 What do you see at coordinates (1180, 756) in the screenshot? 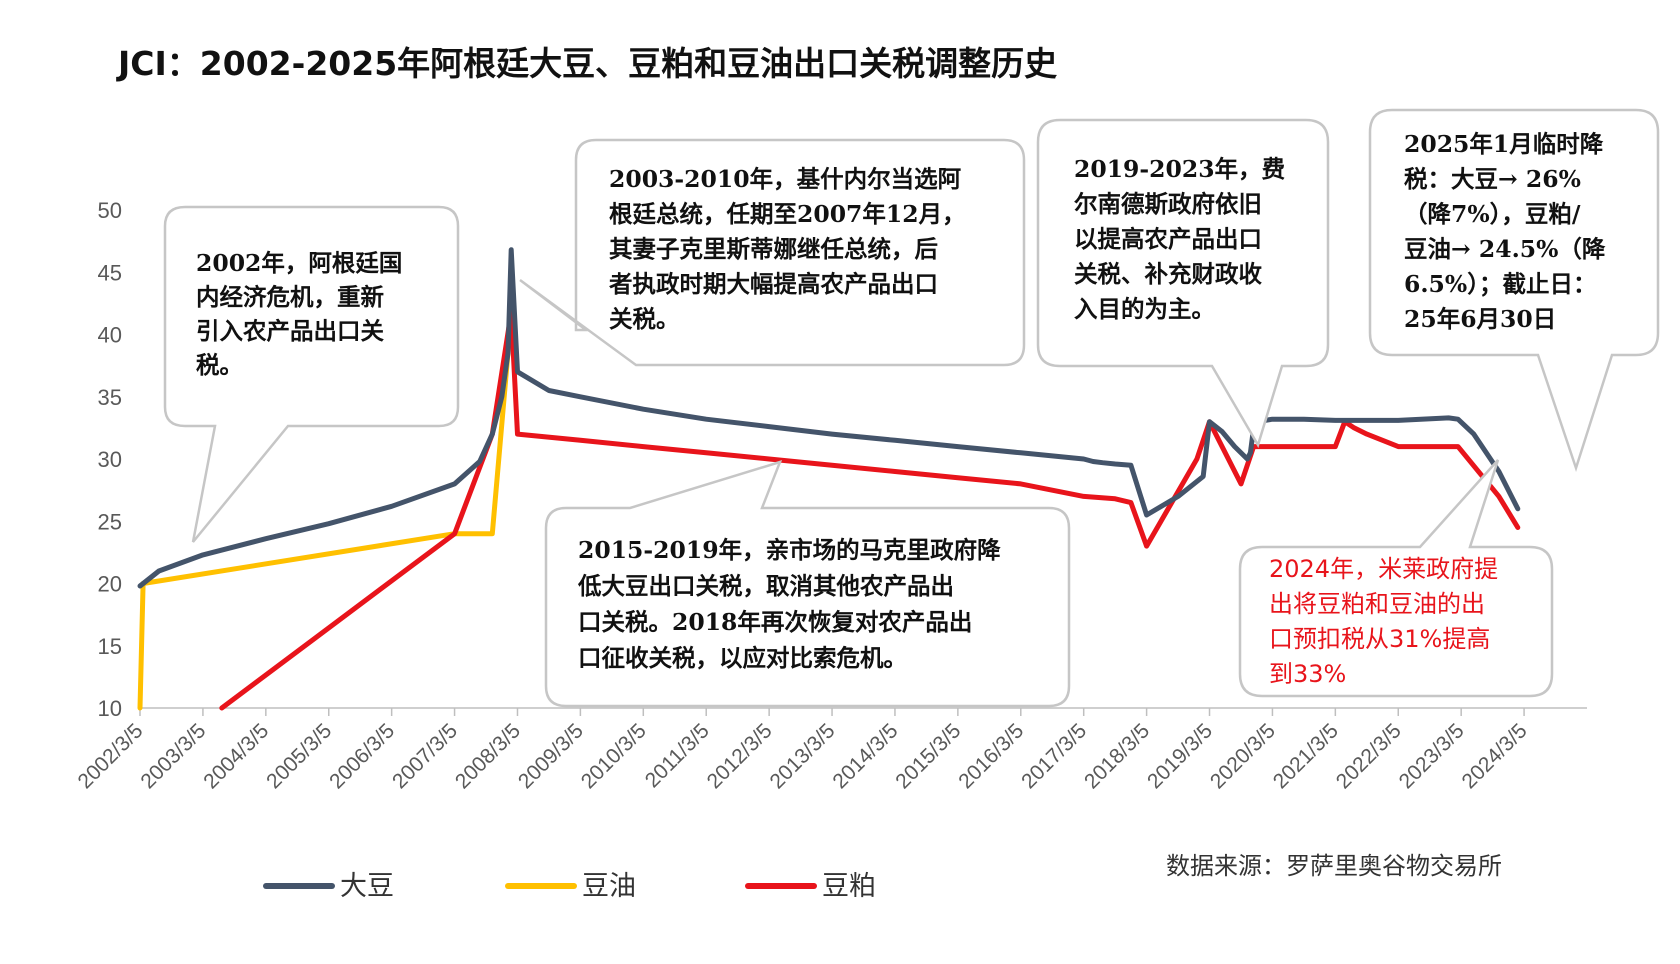
I see `x-tick-label: 2019/3/5` at bounding box center [1180, 756].